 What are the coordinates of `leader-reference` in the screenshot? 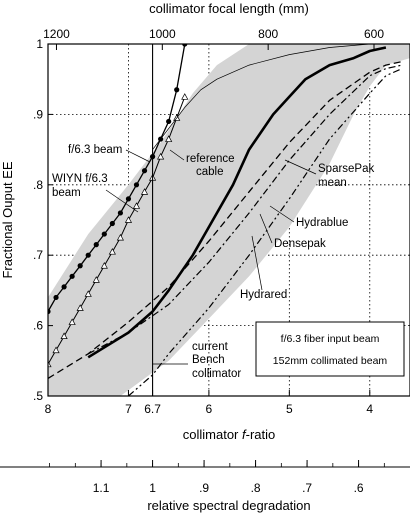 It's located at (177, 155).